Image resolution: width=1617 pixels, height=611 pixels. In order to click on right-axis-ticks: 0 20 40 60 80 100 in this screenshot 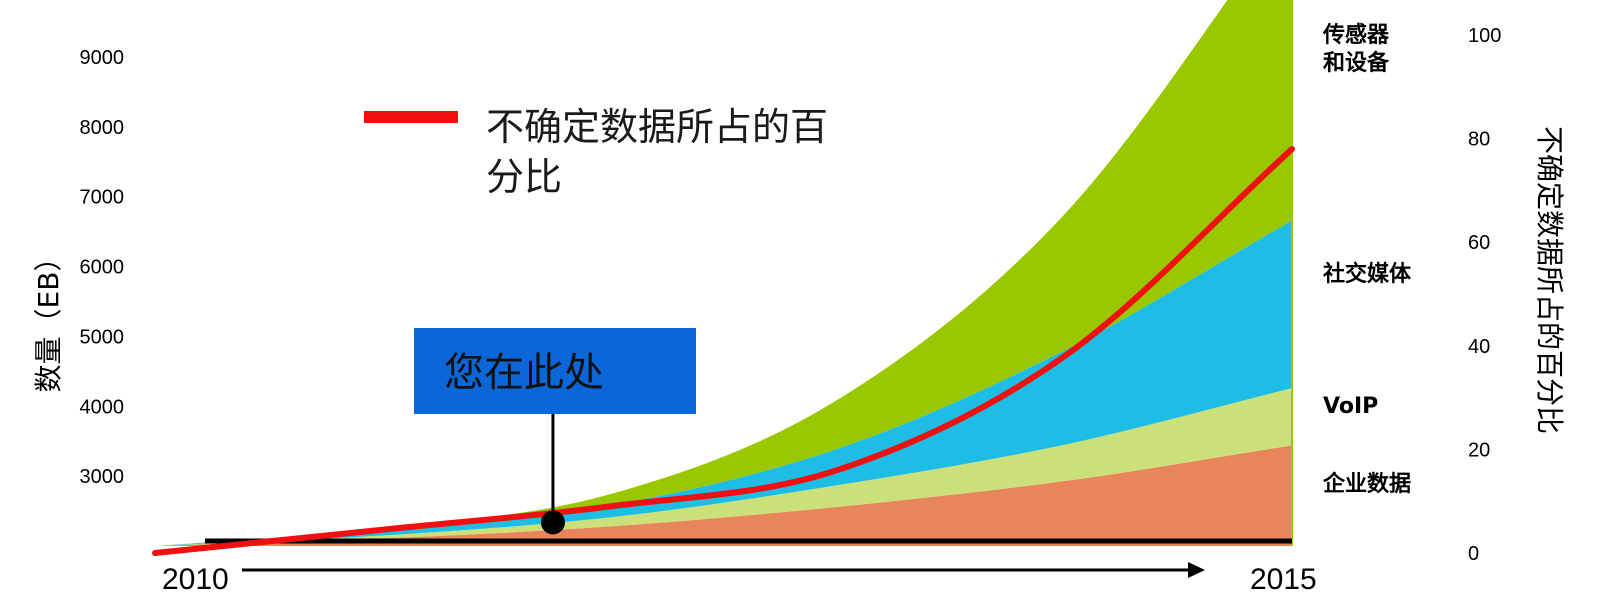, I will do `click(1484, 295)`.